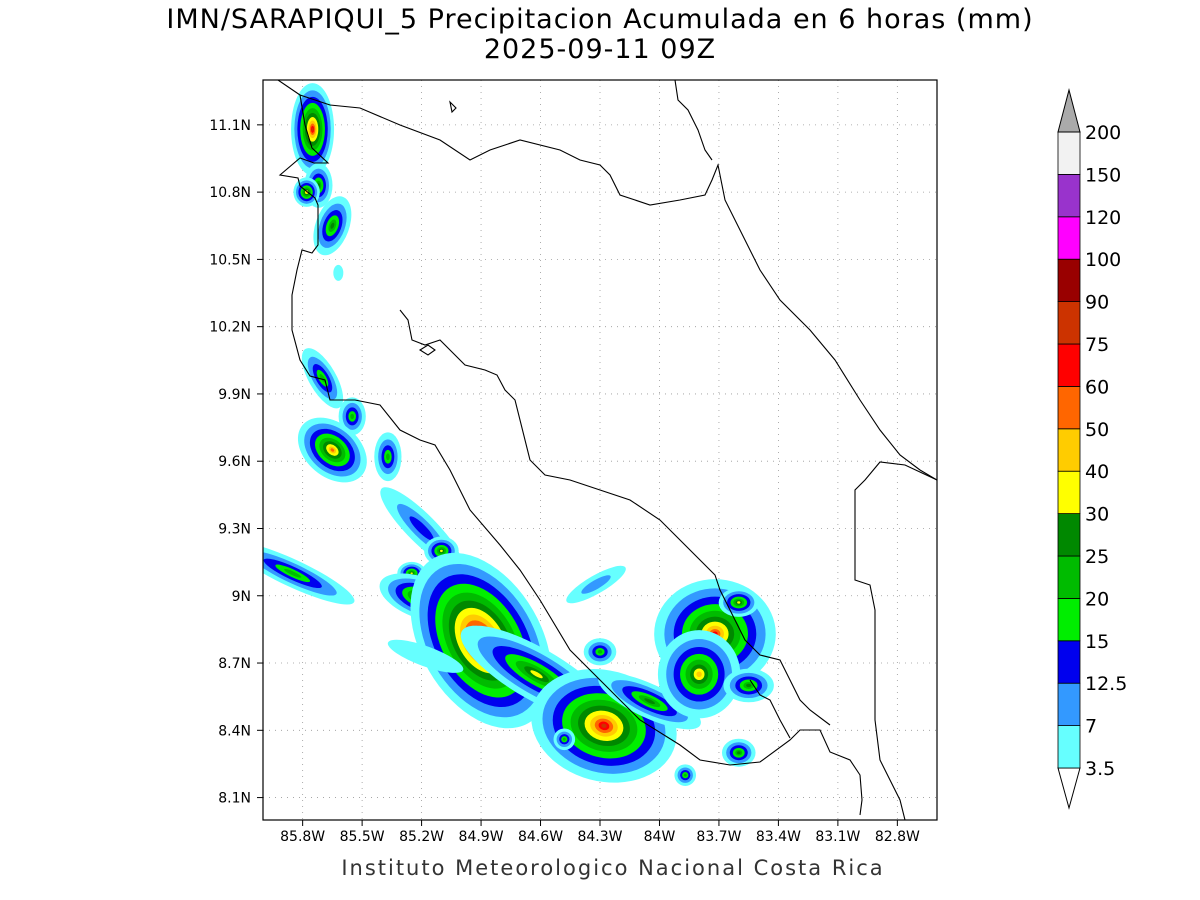 This screenshot has height=900, width=1200. Describe the element at coordinates (230, 193) in the screenshot. I see `tick-label-lat: 10.8N` at that location.